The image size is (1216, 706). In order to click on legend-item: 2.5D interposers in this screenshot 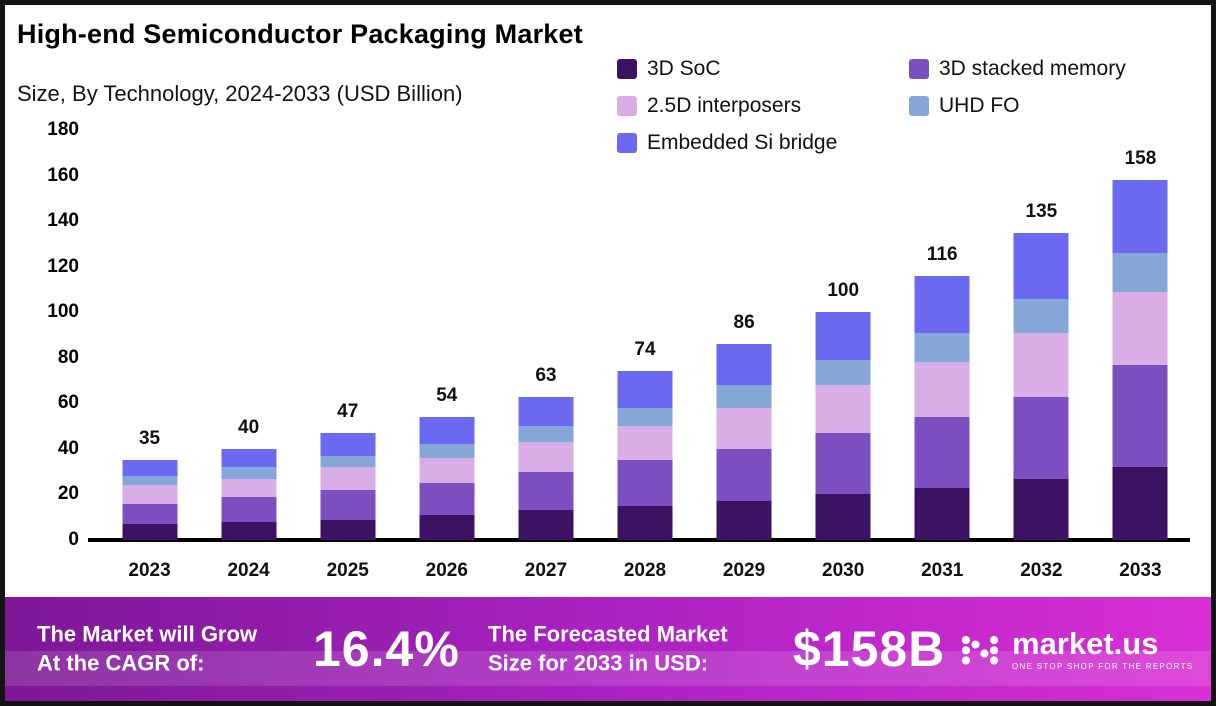, I will do `click(763, 106)`.